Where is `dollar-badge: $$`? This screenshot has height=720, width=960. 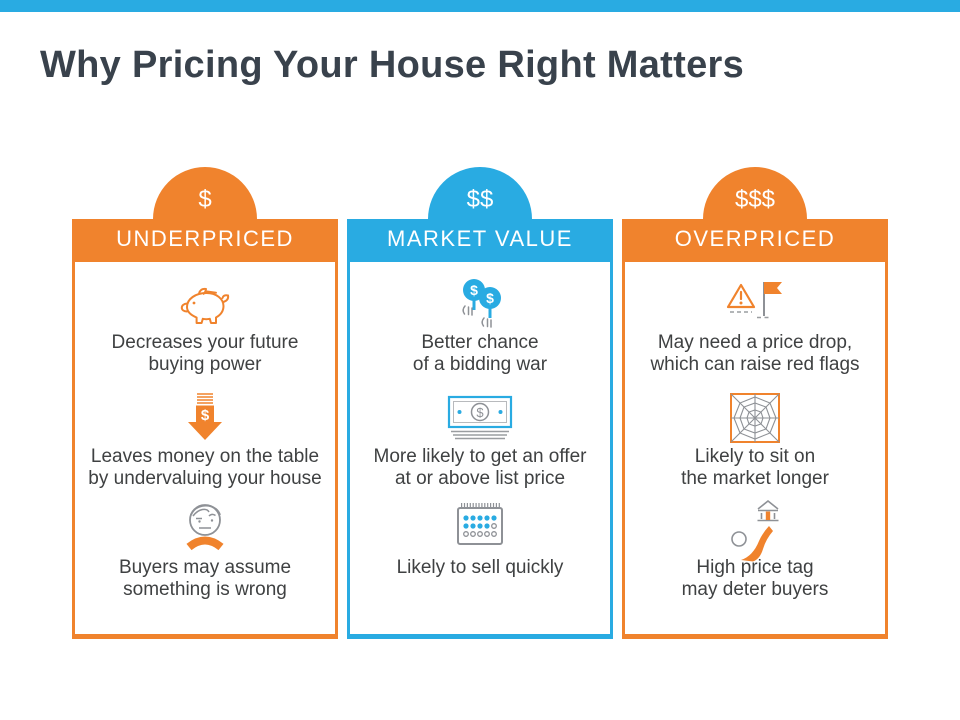
dollar-badge: $$ is located at coordinates (480, 193).